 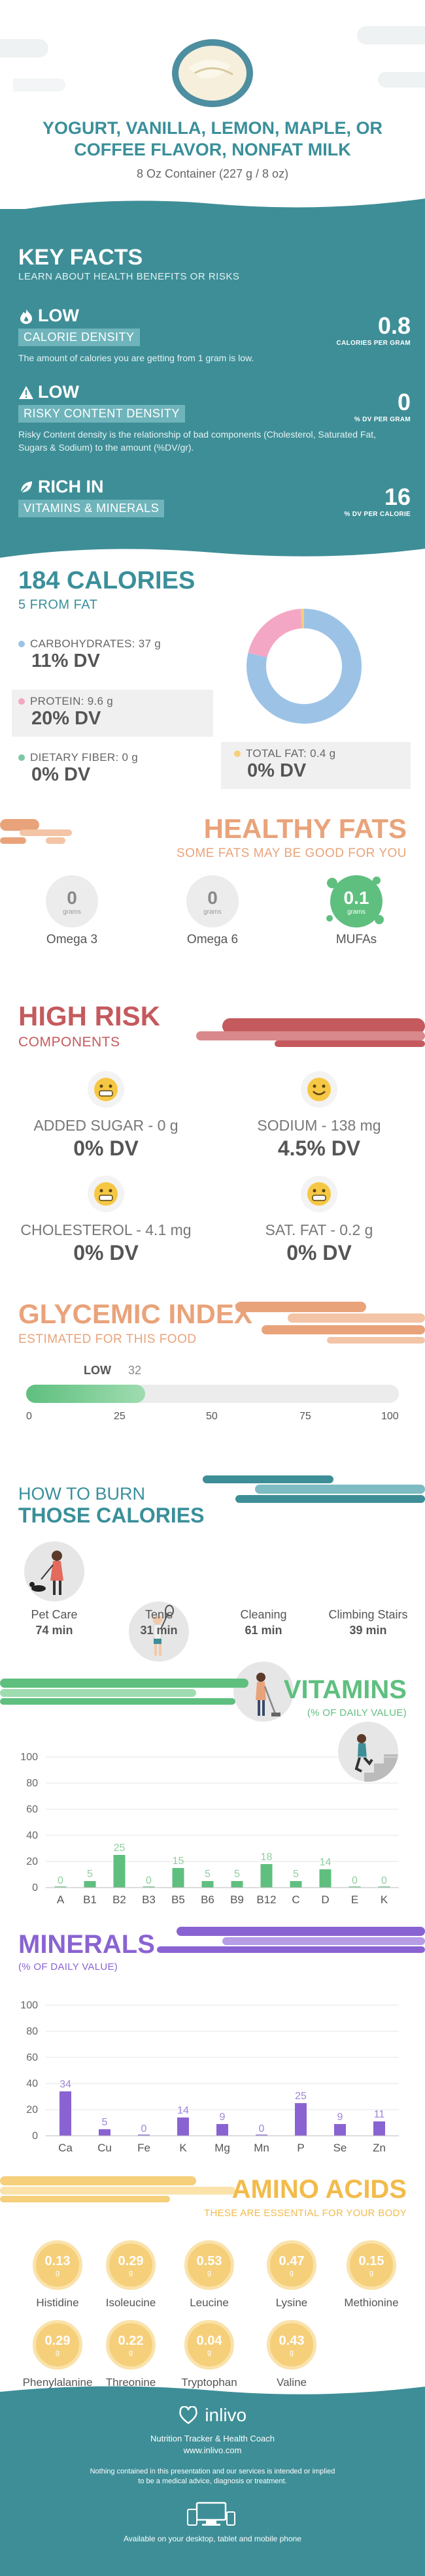 I want to click on fact-unit: % DV PER GRAM, so click(x=382, y=419).